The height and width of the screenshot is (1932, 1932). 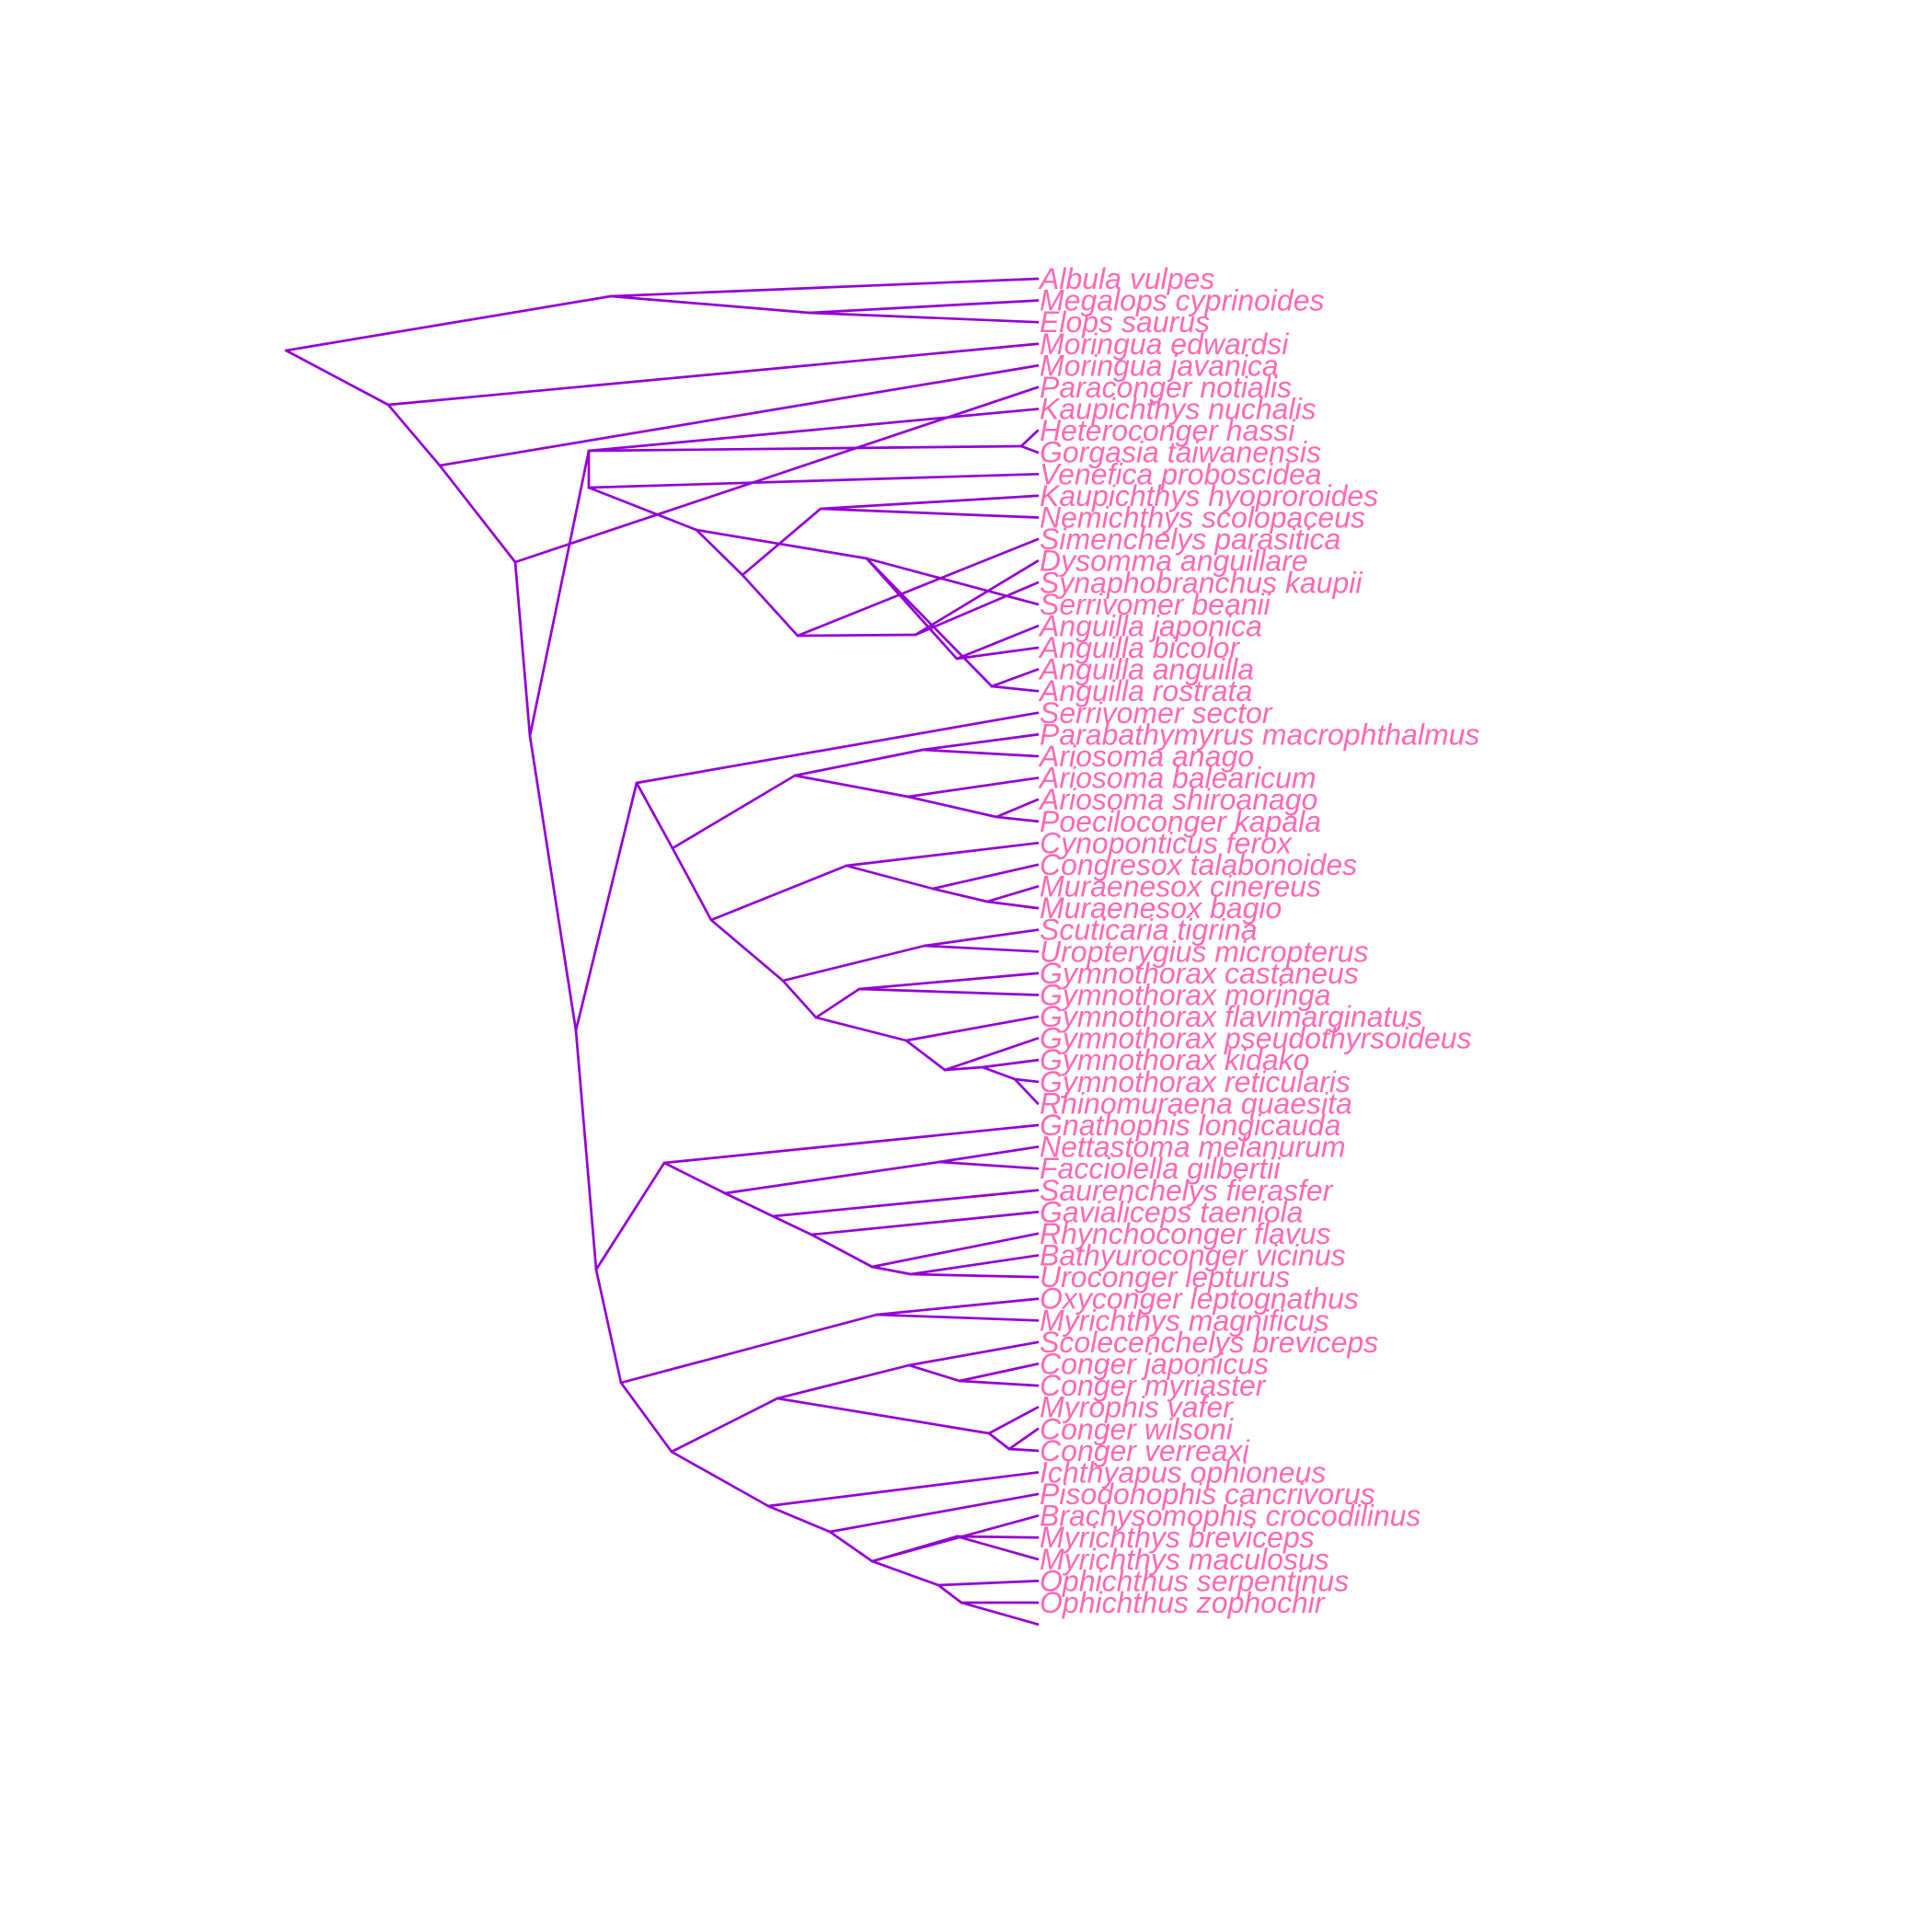 What do you see at coordinates (1204, 951) in the screenshot?
I see `tip-label-uropterygius-micropterus: Uropterygius micropterus` at bounding box center [1204, 951].